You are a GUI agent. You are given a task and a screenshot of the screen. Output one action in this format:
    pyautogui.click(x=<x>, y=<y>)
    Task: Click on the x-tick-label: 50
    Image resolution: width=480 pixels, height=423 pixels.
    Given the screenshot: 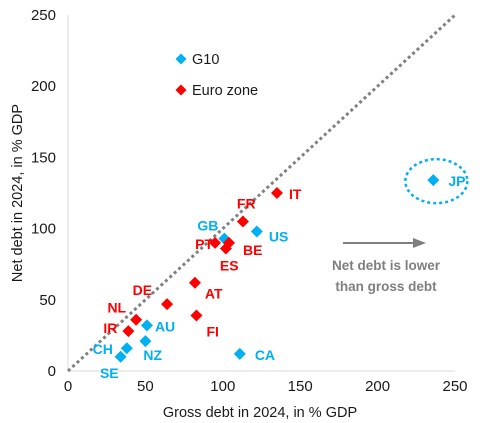 What is the action you would take?
    pyautogui.click(x=145, y=386)
    